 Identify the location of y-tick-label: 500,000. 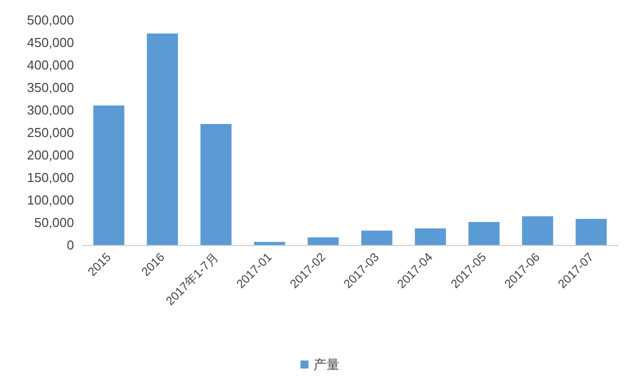
(50, 20).